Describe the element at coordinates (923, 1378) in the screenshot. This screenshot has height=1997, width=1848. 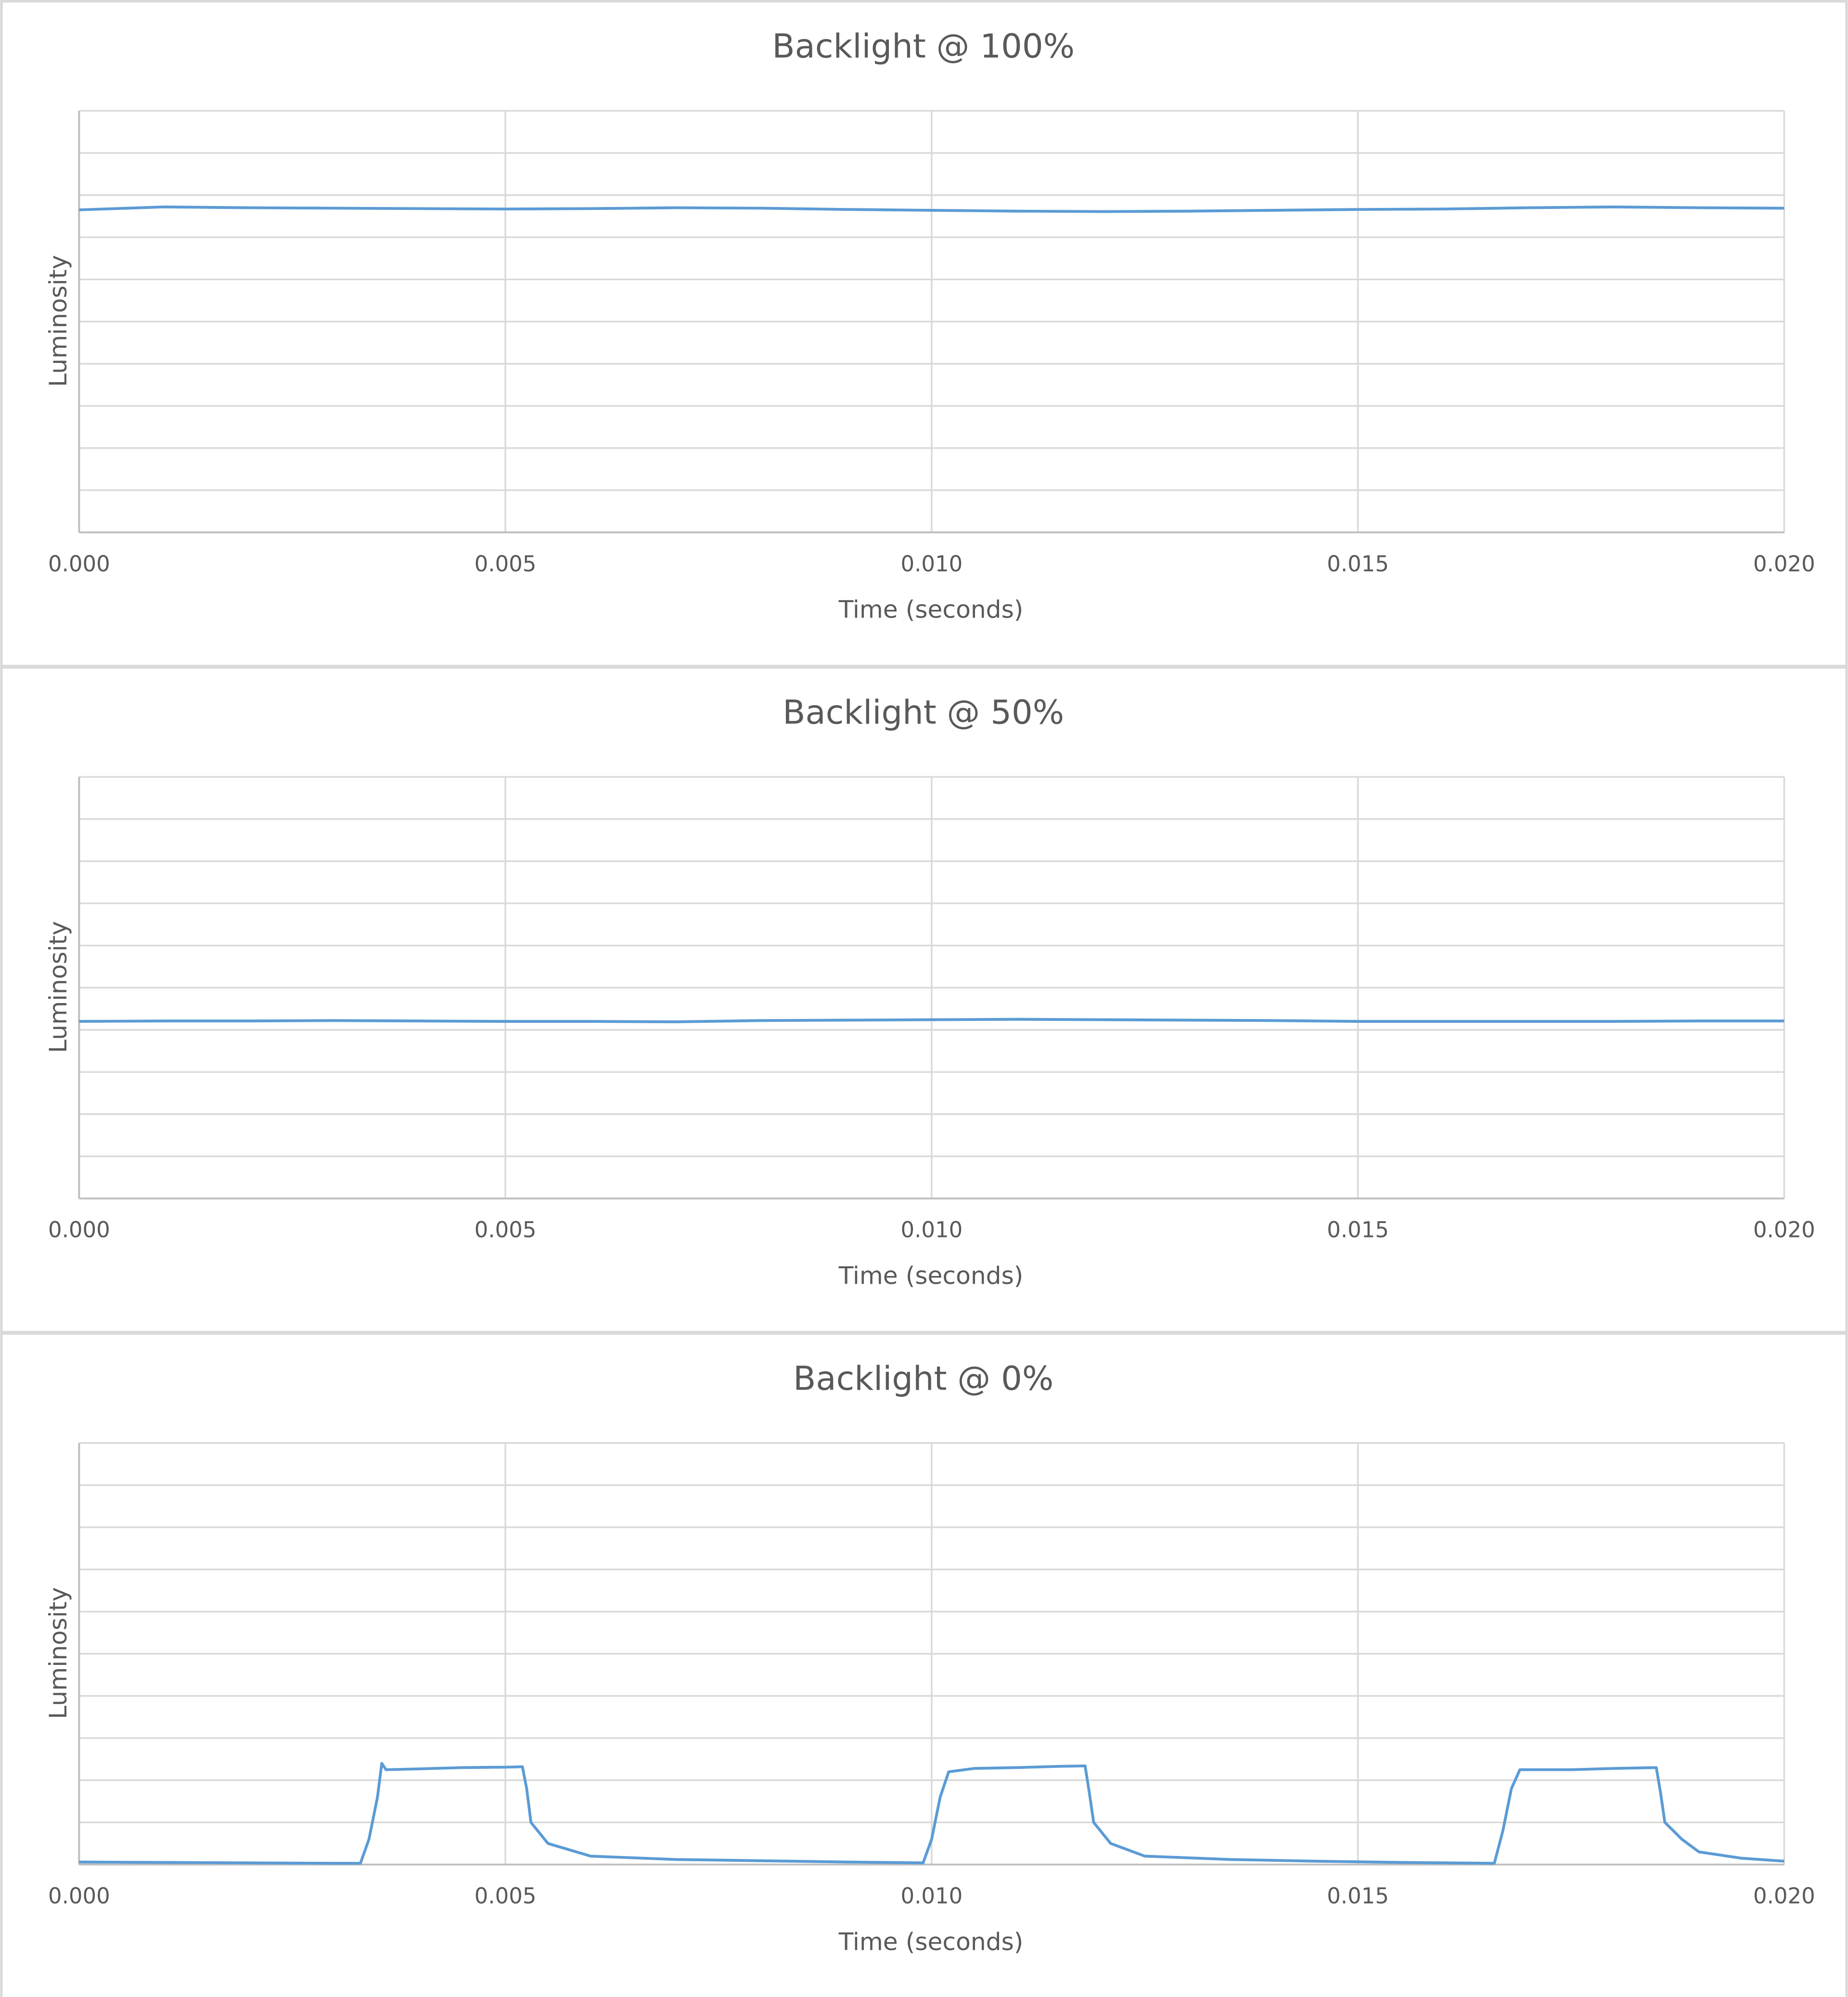
I see `chart-title: Backlight @ 0%` at that location.